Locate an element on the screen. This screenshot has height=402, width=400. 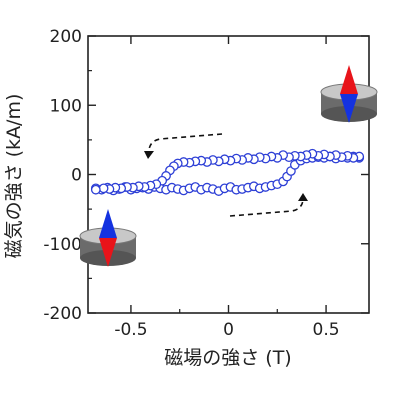
y-tick-label: 200 is located at coordinates (66, 37).